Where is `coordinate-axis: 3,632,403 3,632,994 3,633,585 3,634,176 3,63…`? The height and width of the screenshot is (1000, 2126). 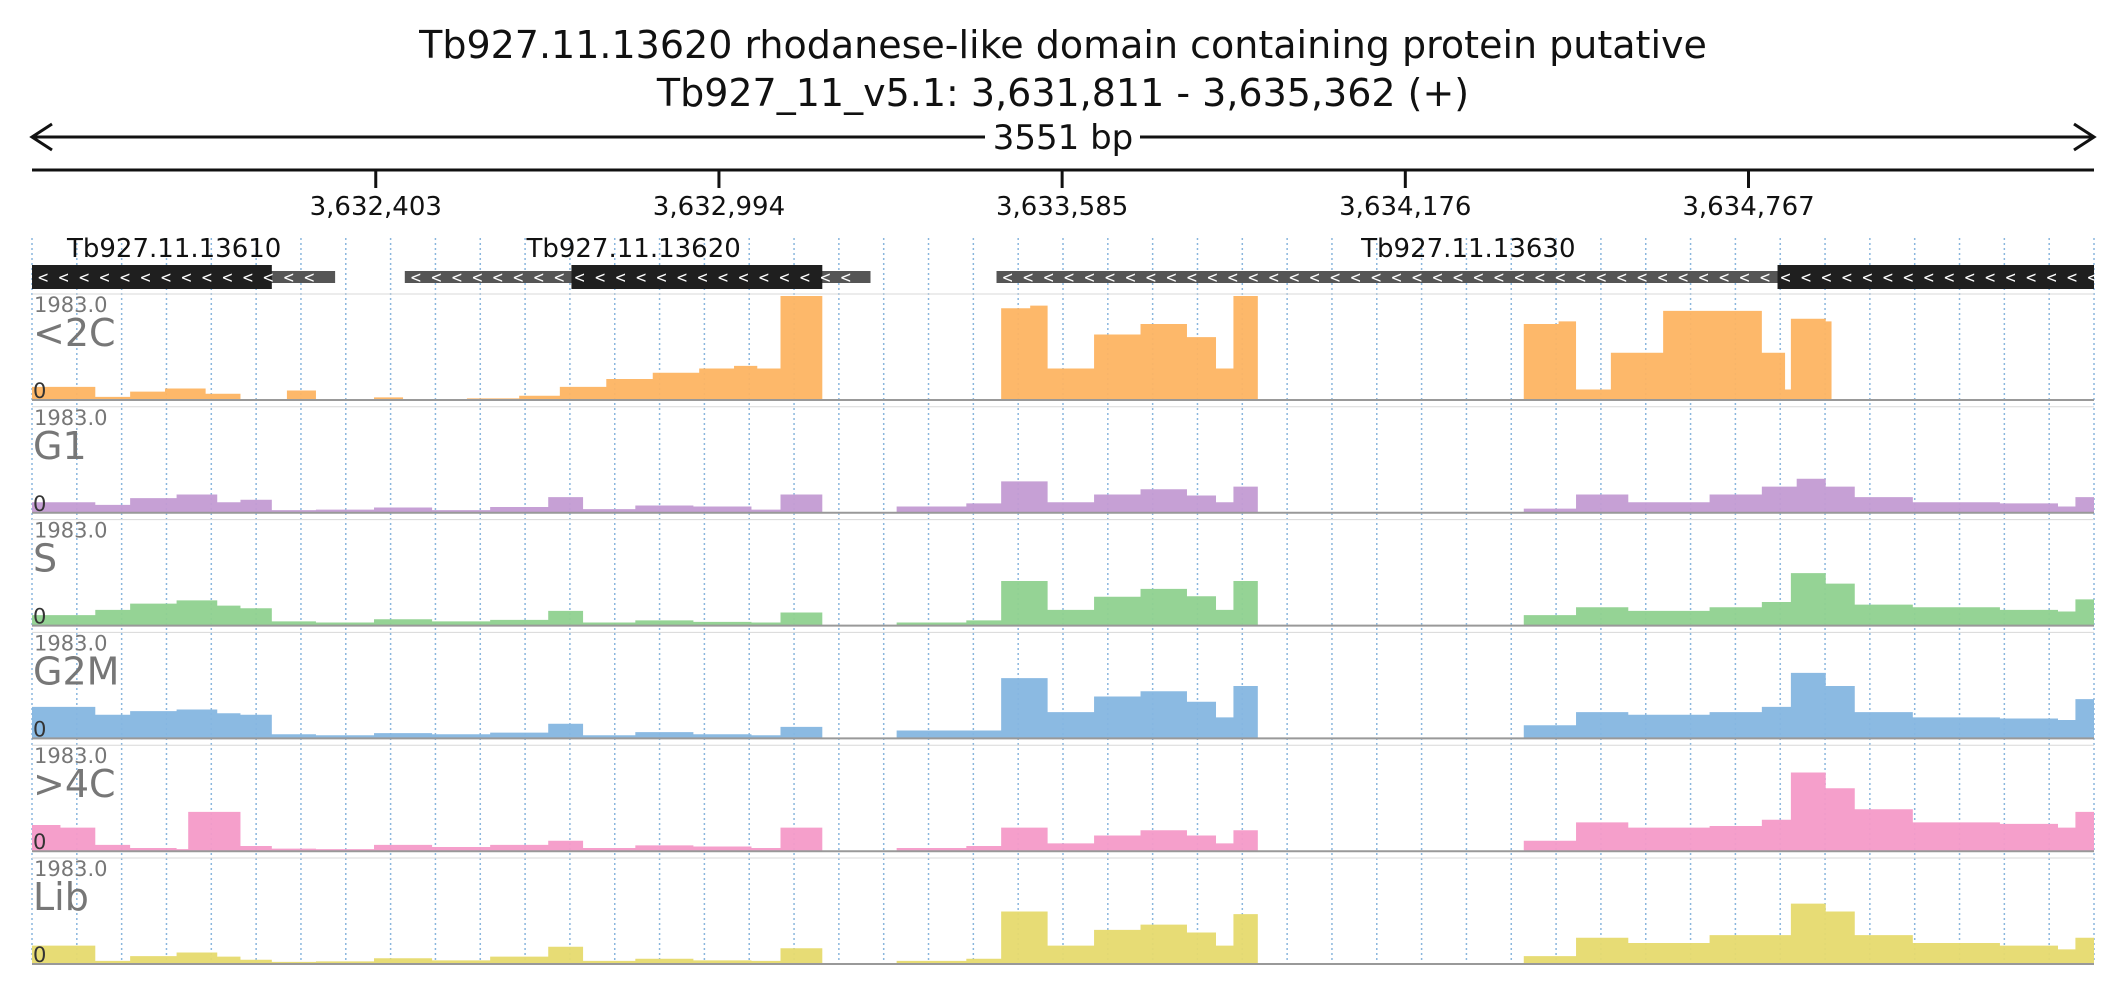 coordinate-axis: 3,632,403 3,632,994 3,633,585 3,634,176 3,63… is located at coordinates (1063, 195).